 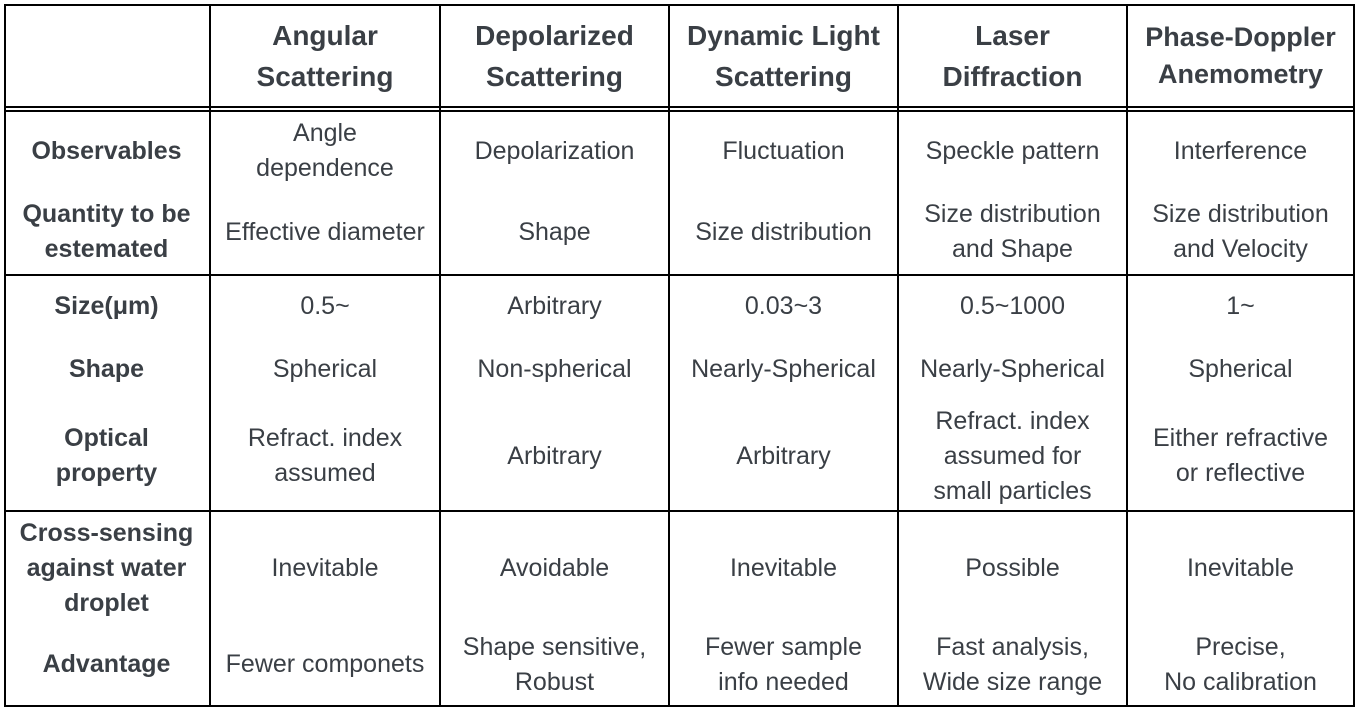 I want to click on table-cell: Either refractive or reflective, so click(x=1240, y=455).